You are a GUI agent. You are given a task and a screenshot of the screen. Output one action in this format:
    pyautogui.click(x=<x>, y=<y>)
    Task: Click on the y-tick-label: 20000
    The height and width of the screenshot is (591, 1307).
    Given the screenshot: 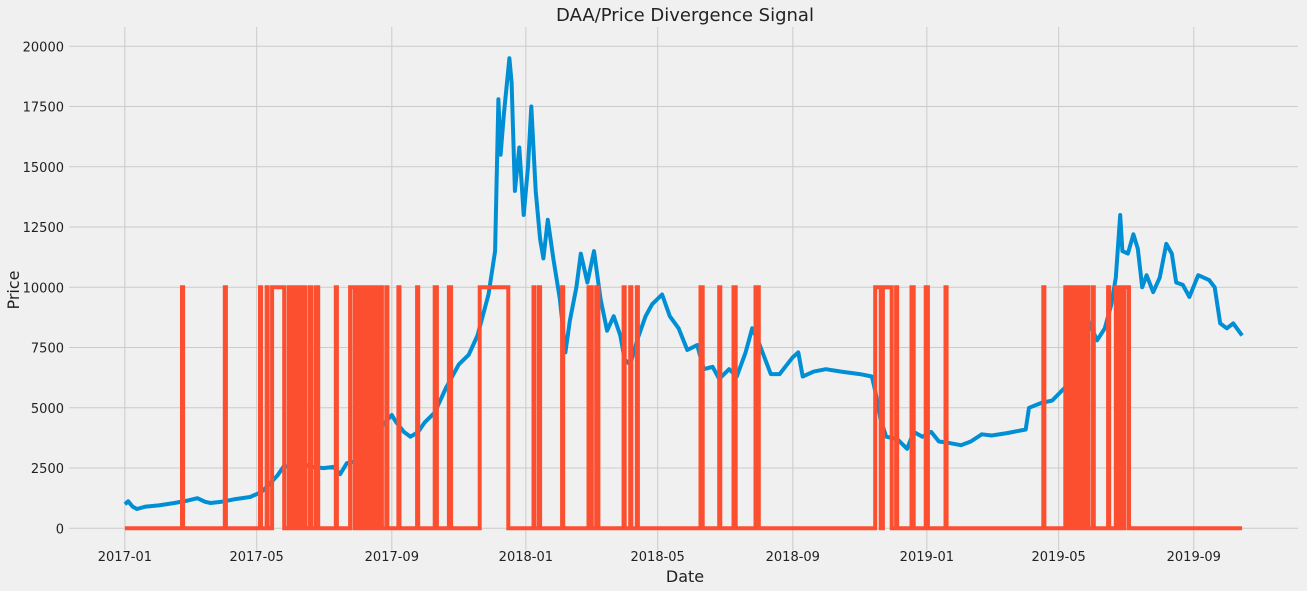 What is the action you would take?
    pyautogui.click(x=43, y=47)
    